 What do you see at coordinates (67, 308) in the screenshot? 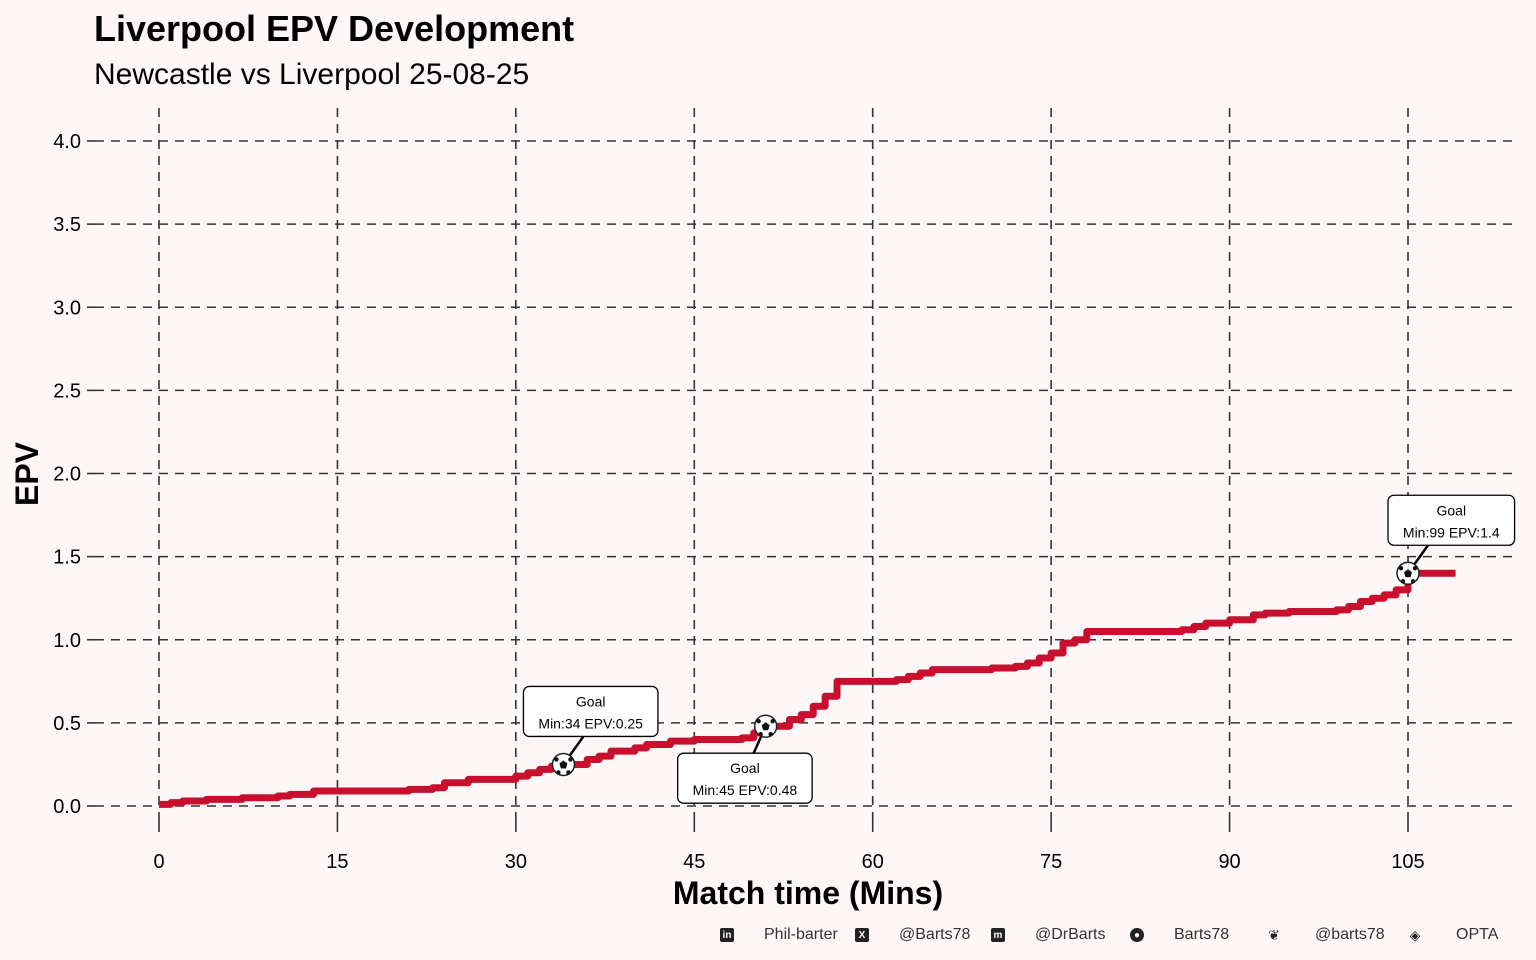
I see `y-tick-label: 3.0` at bounding box center [67, 308].